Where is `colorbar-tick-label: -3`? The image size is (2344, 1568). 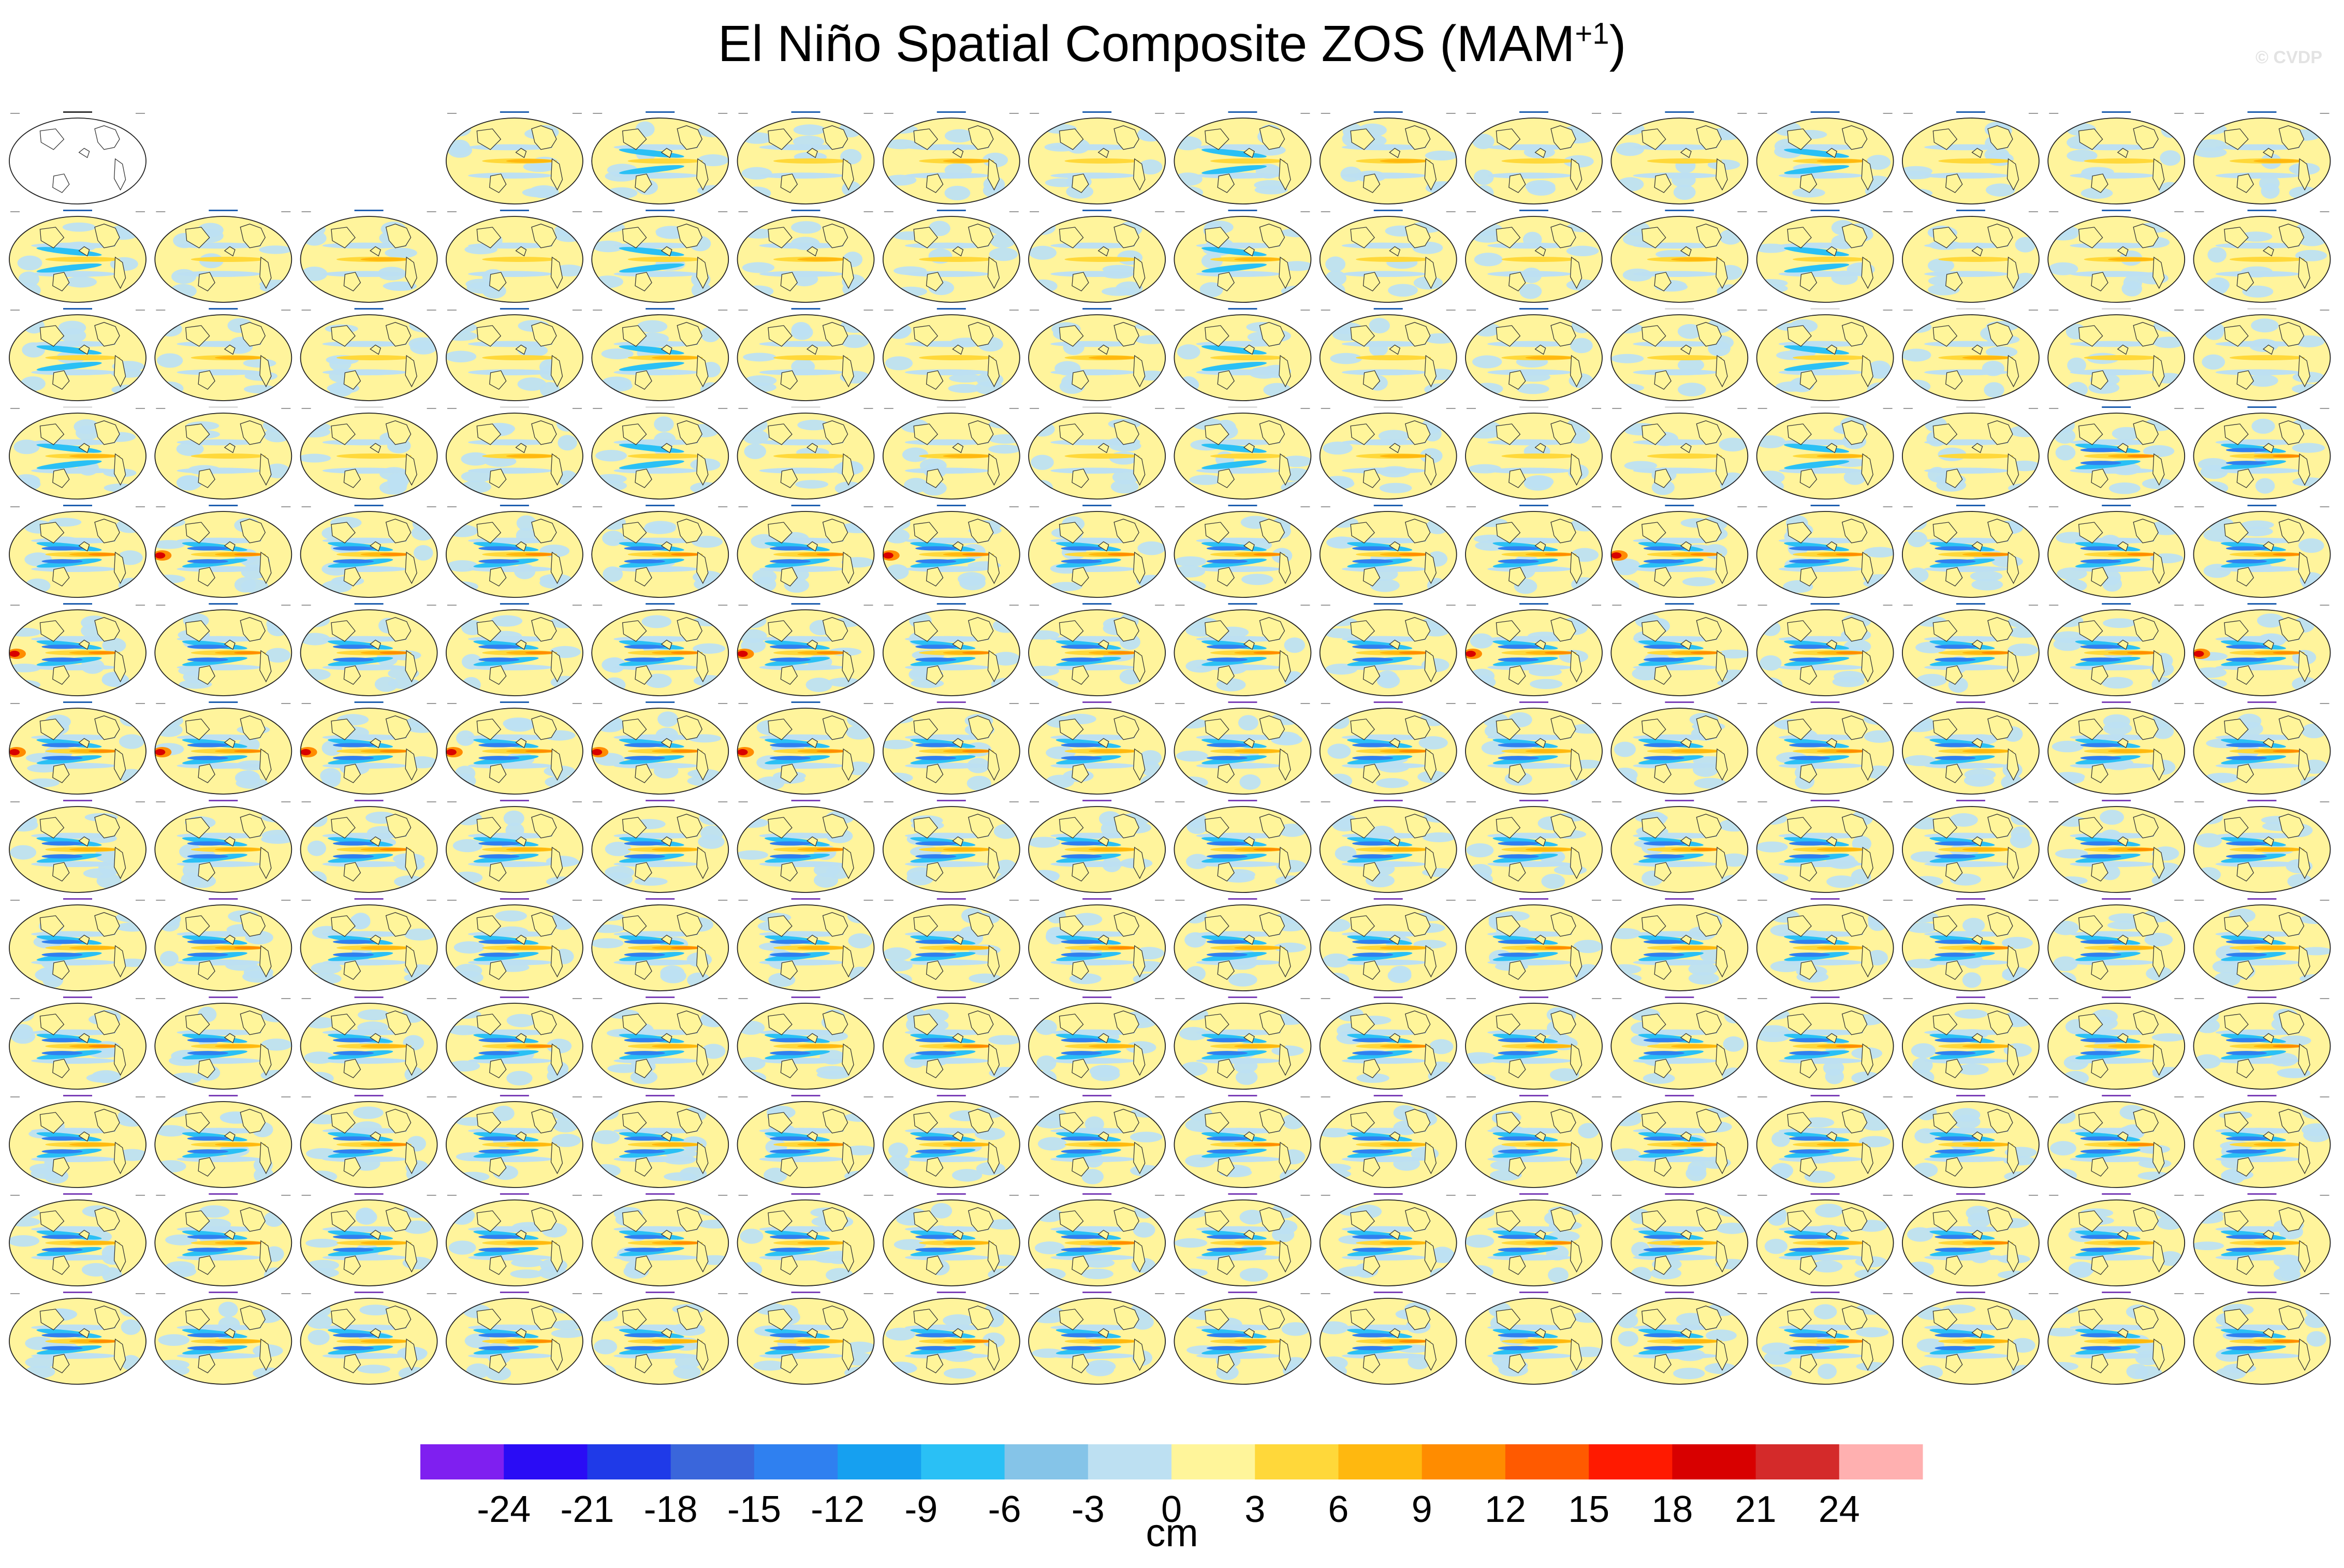 colorbar-tick-label: -3 is located at coordinates (1088, 1509).